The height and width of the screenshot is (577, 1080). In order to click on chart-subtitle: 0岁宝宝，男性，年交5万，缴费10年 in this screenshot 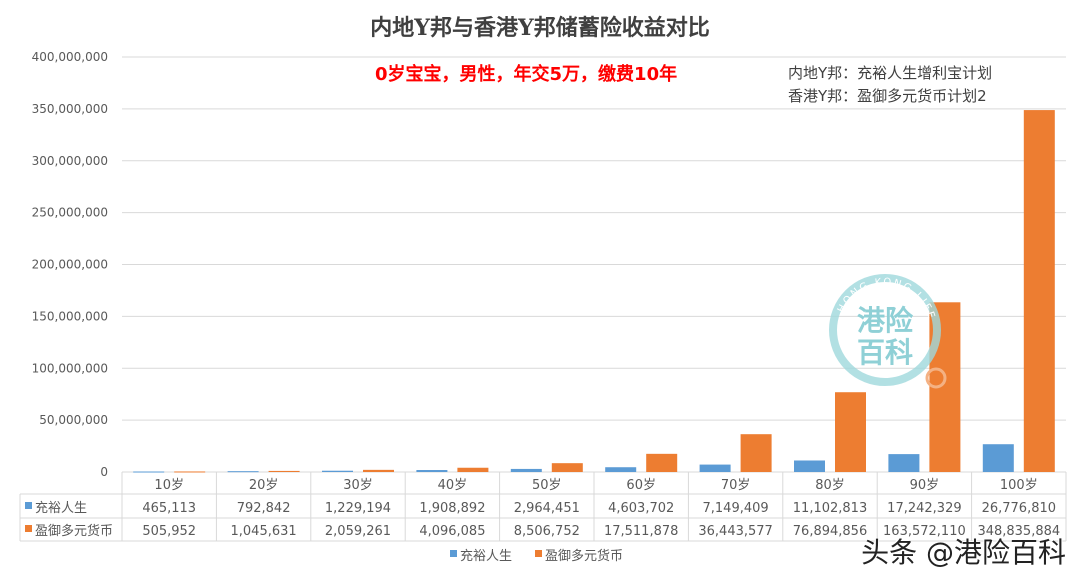, I will do `click(526, 74)`.